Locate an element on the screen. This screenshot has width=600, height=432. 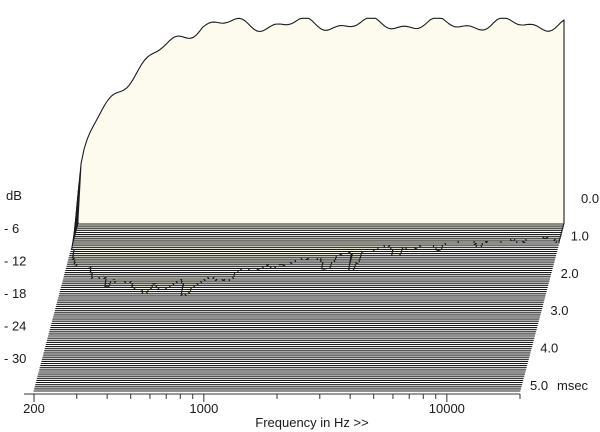
db-tick-label: - 18 is located at coordinates (15, 293).